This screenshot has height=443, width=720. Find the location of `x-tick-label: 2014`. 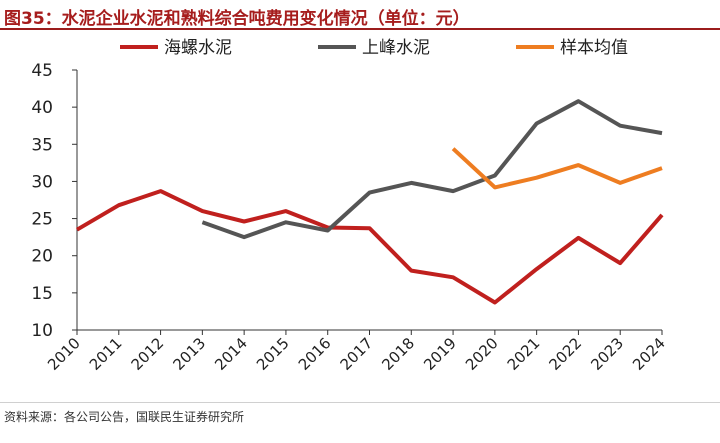

x-tick-label: 2014 is located at coordinates (231, 354).